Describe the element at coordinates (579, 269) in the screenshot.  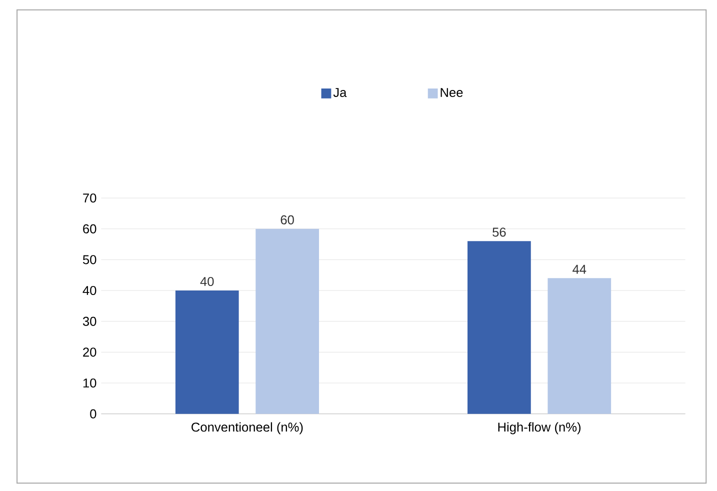
I see `data-label: 44` at that location.